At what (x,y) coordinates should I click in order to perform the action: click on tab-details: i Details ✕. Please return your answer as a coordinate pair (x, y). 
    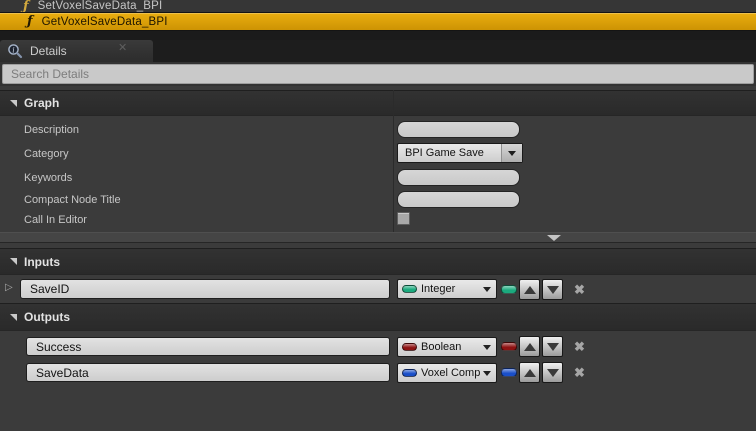
    Looking at the image, I should click on (76, 51).